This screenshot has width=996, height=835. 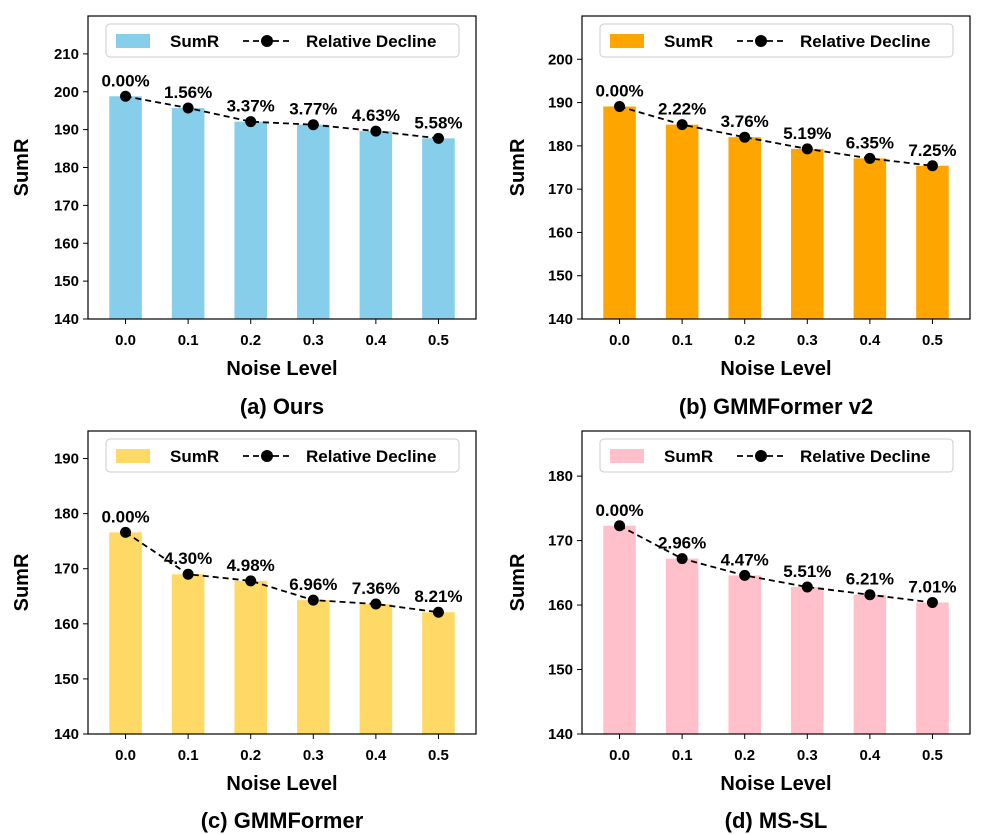 I want to click on panel-caption: (d) MS-SL, so click(x=776, y=820).